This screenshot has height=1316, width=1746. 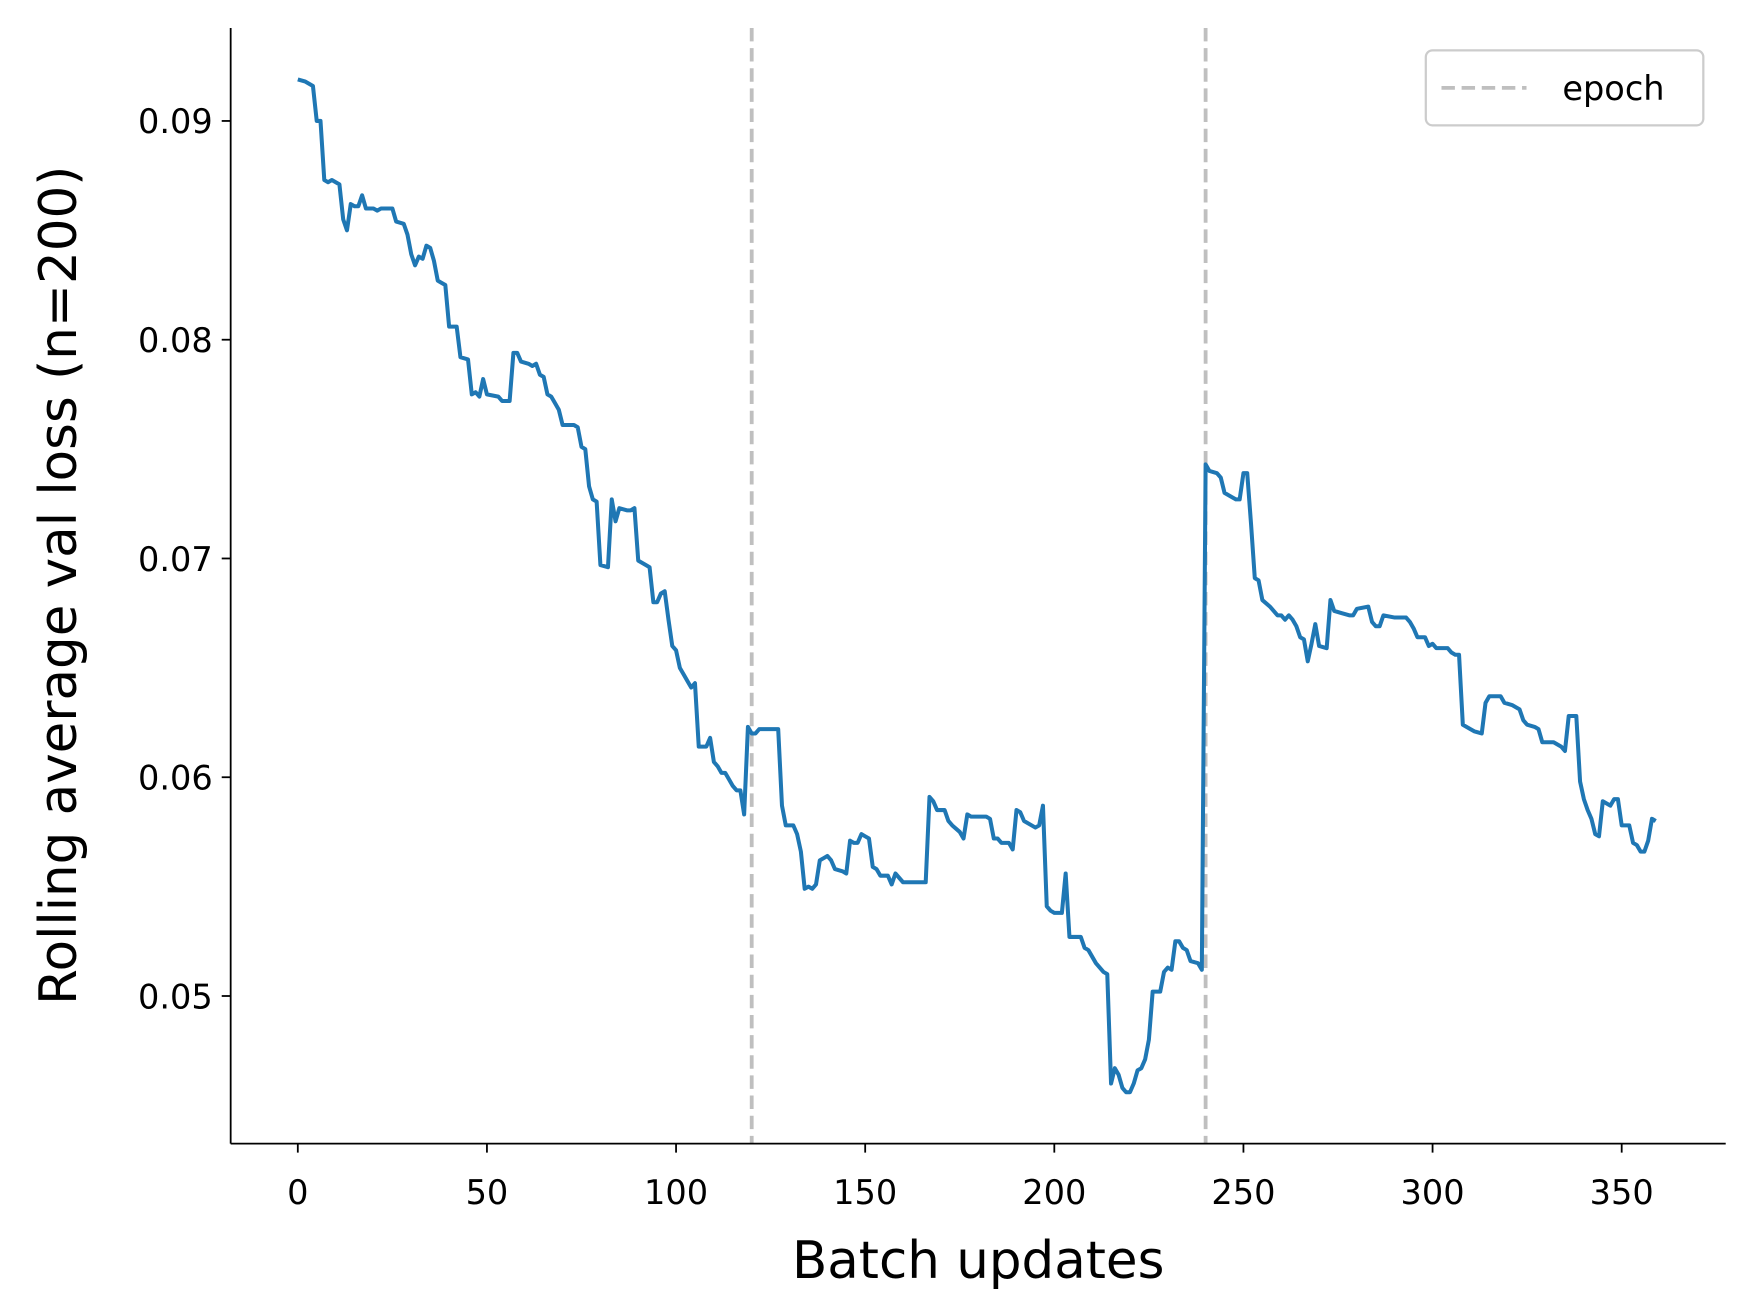 I want to click on y-tick-label: 0.08, so click(x=175, y=340).